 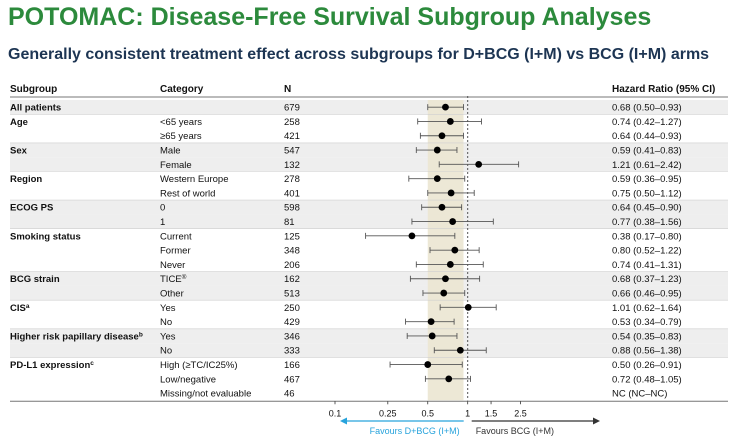 I want to click on favours-right-label: Favours BCG (I+M), so click(x=515, y=431).